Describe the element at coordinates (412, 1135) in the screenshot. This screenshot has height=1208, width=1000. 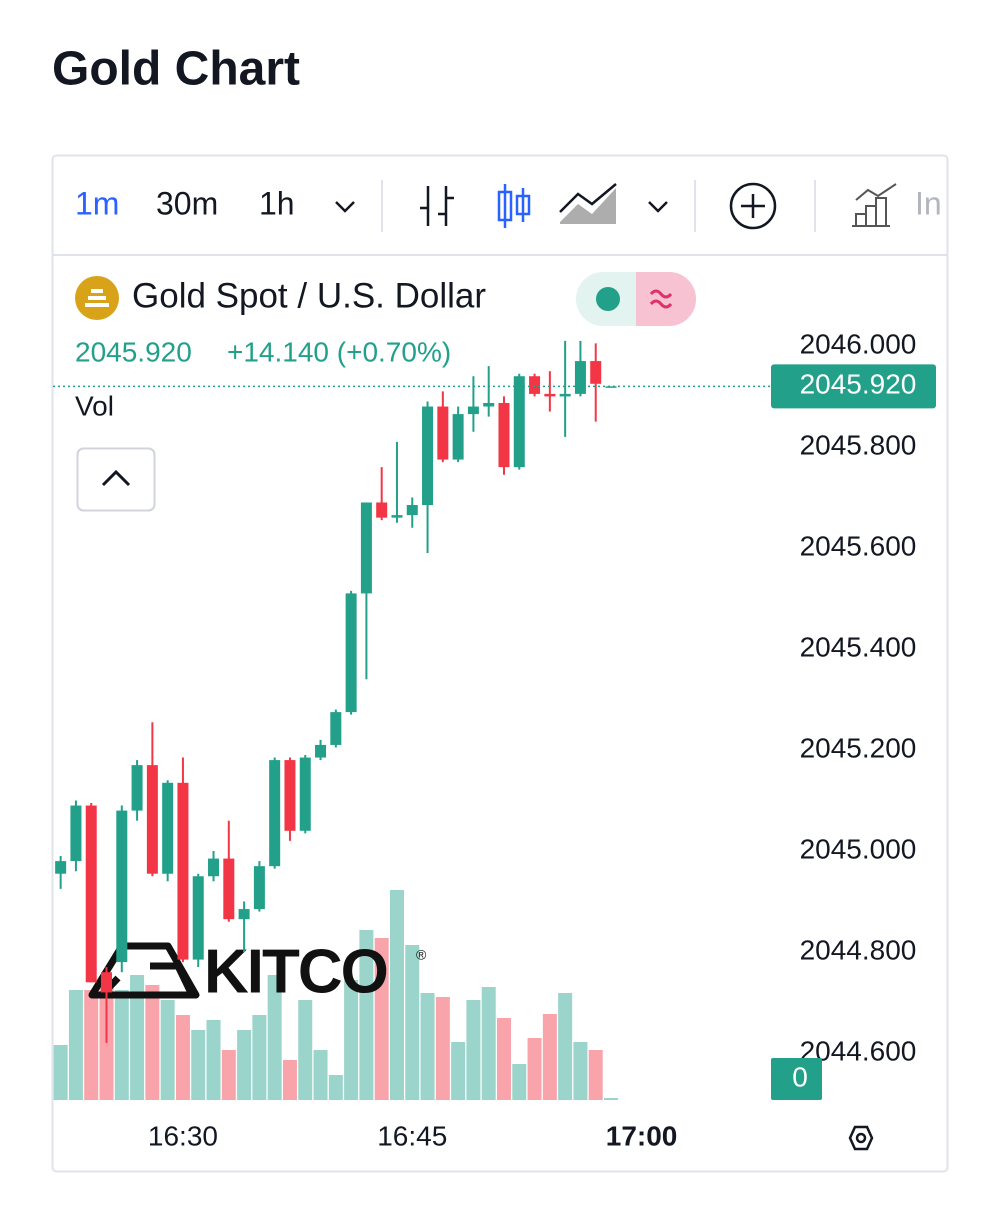
I see `x-tick-label: 16:45` at that location.